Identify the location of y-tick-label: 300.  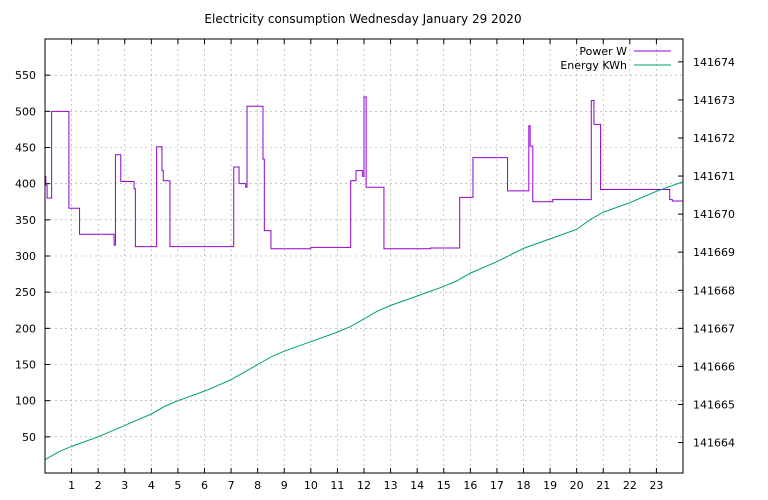
(25, 256).